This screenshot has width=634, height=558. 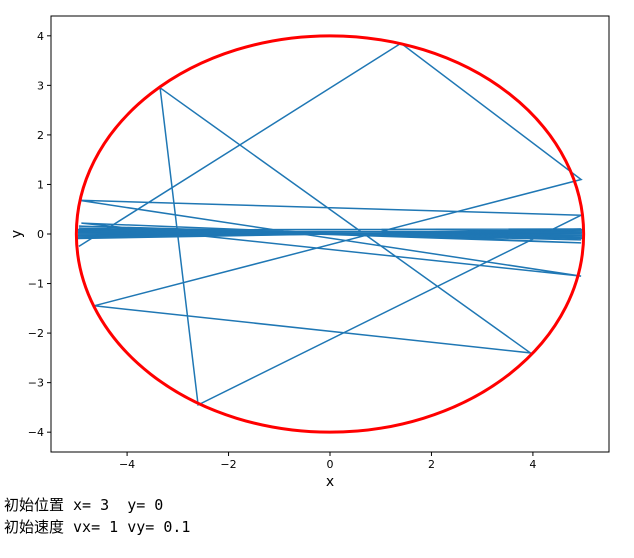 I want to click on y-tick-label: −1, so click(x=36, y=284).